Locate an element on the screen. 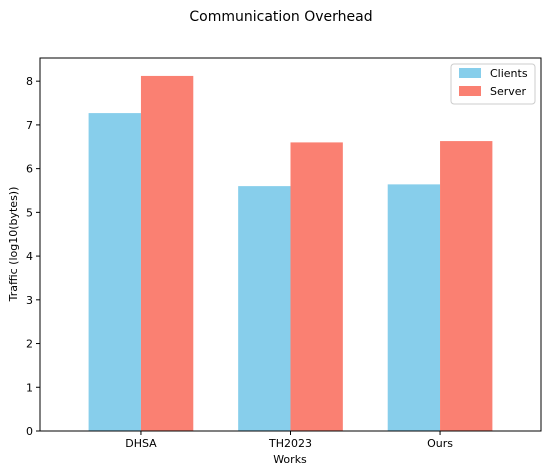 The image size is (550, 475). bar-dhsa-server is located at coordinates (167, 253).